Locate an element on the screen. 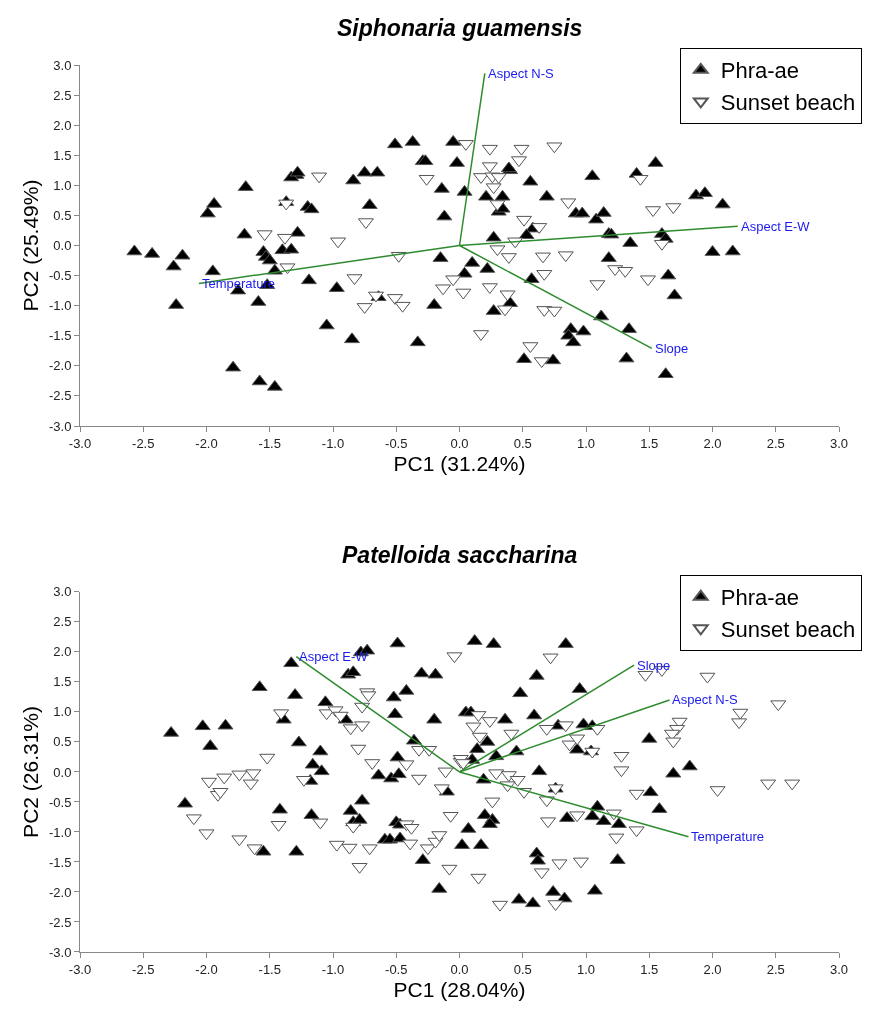 This screenshot has width=874, height=1021. x-axis-title: PC1 (28.04%) is located at coordinates (459, 989).